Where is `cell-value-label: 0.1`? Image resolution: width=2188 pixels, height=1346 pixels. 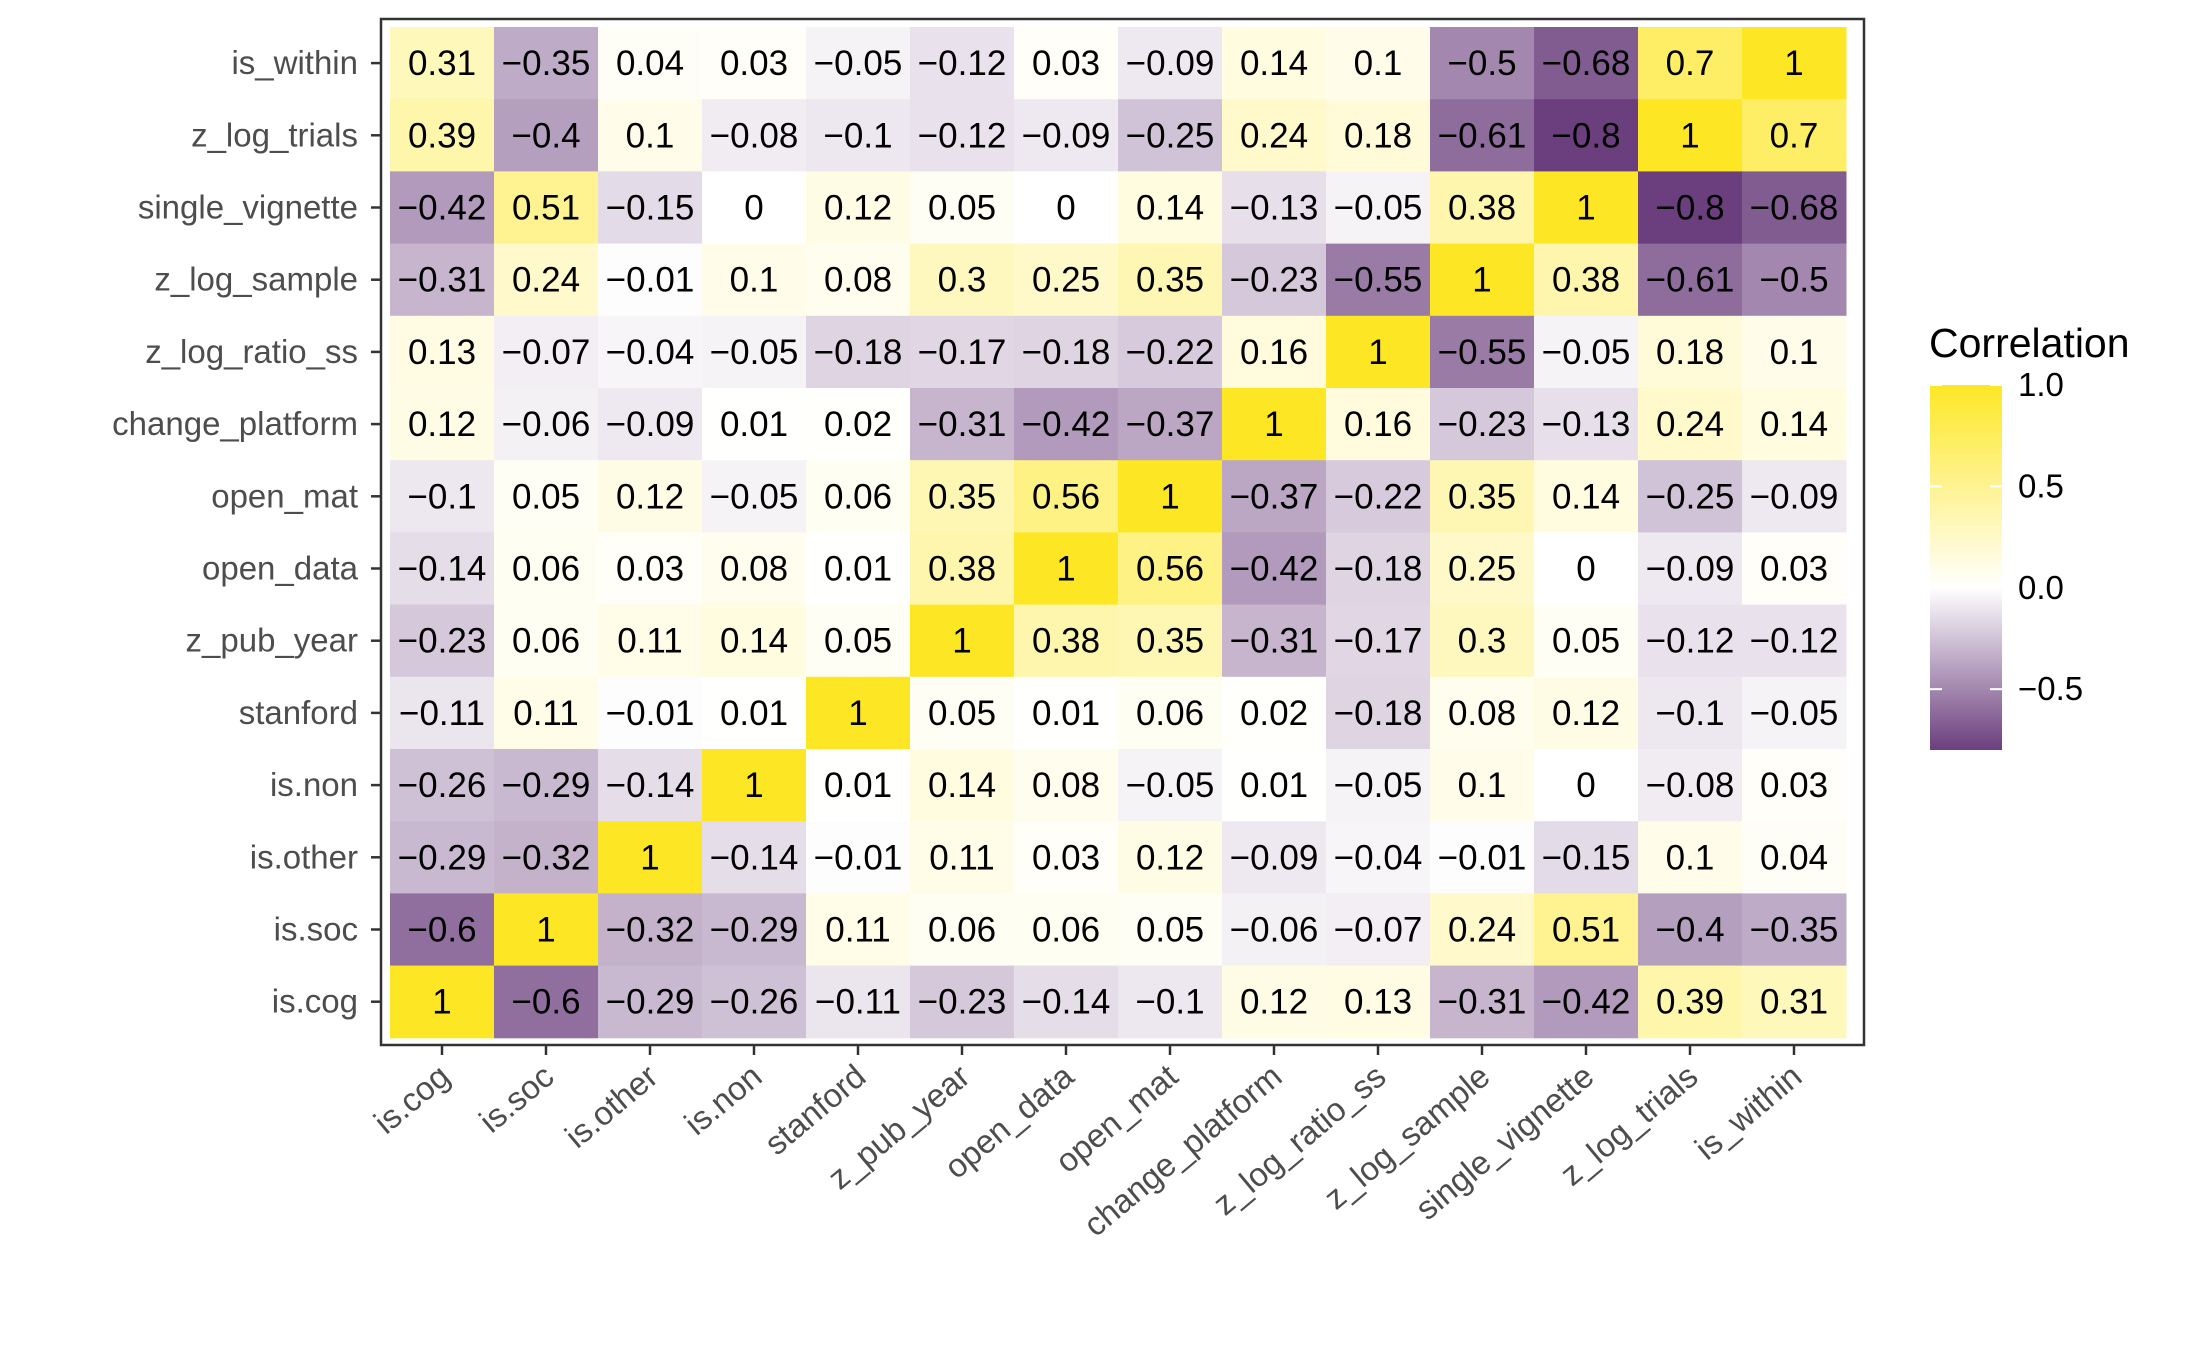
cell-value-label: 0.1 is located at coordinates (650, 135).